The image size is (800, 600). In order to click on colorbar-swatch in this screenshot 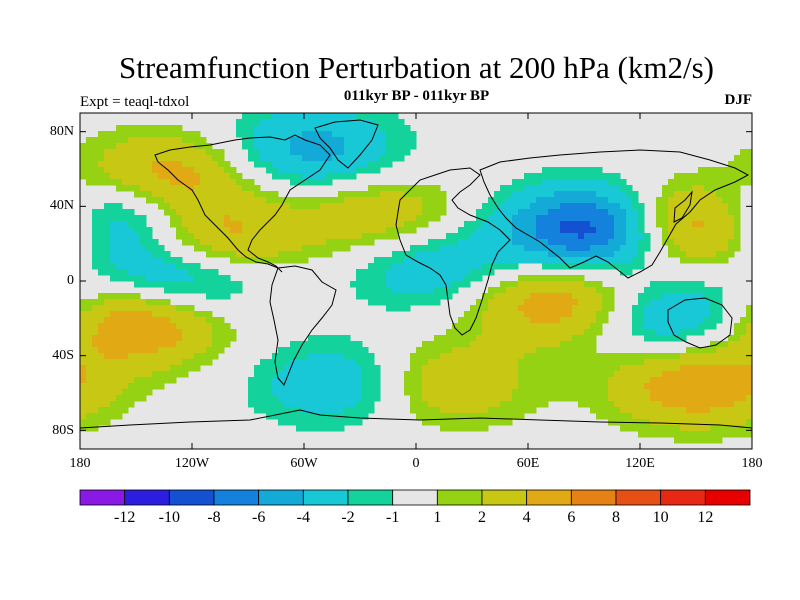, I will do `click(191, 497)`.